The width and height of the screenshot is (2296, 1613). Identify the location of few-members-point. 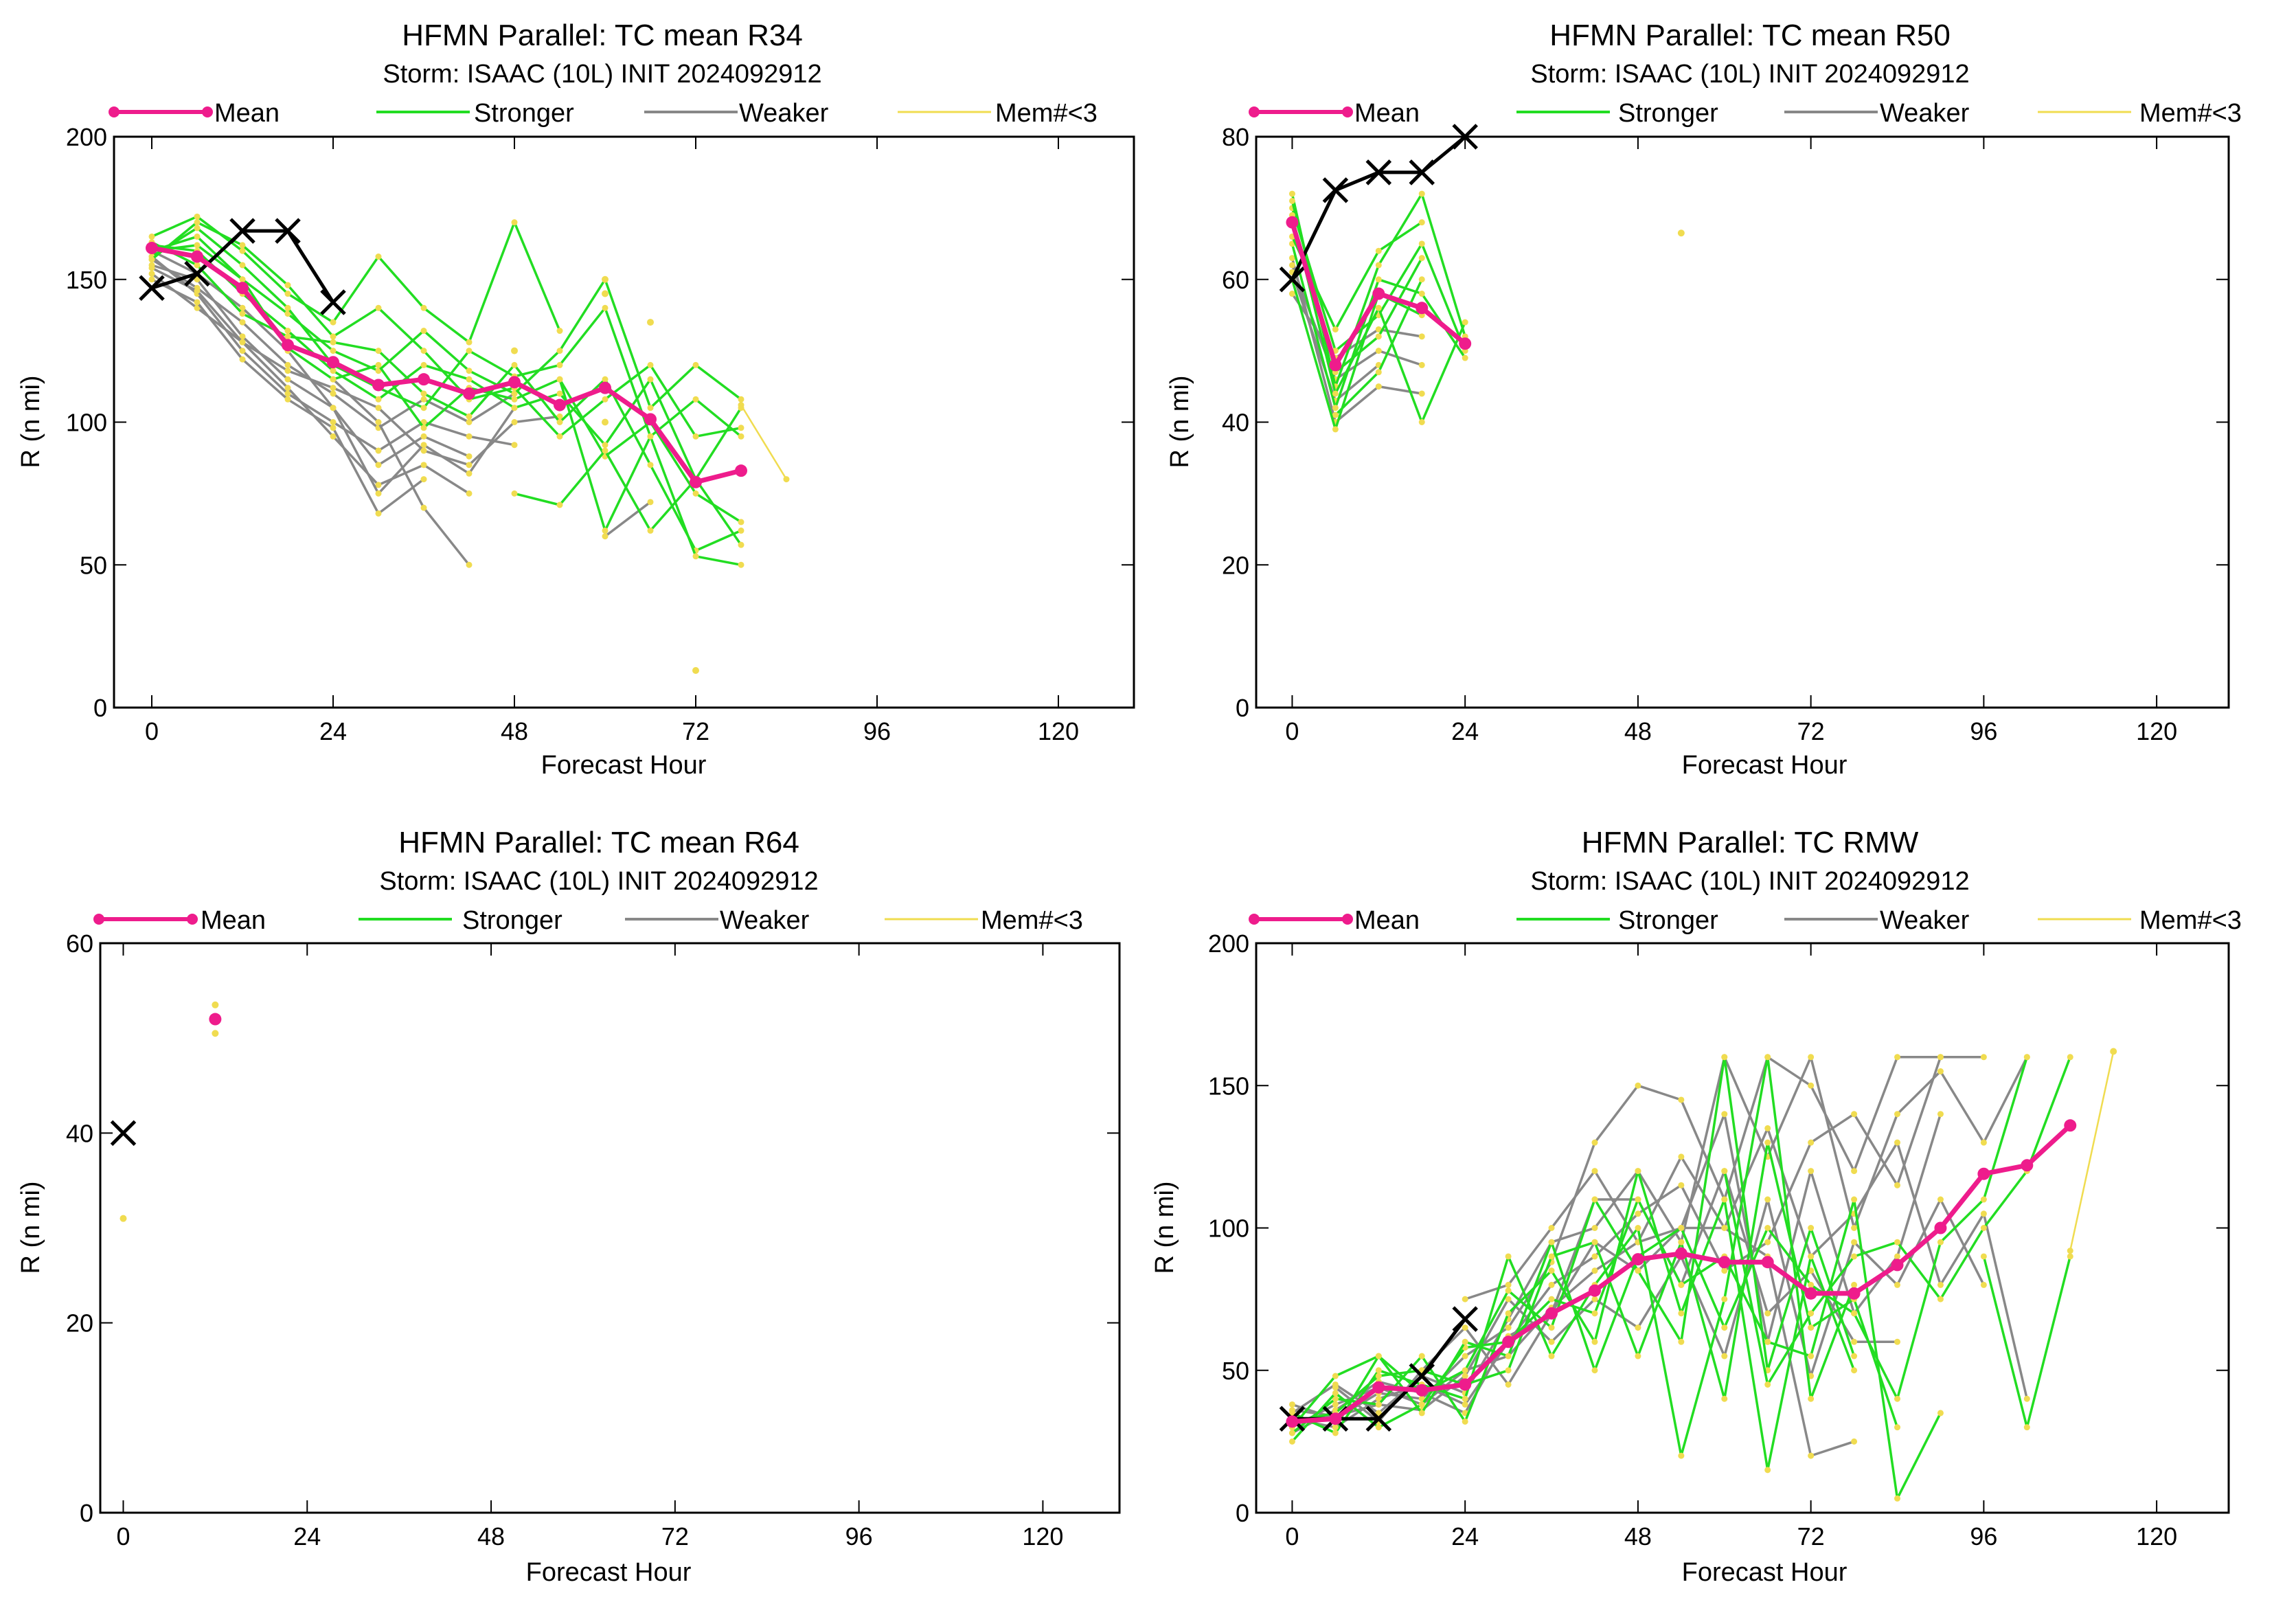
(1681, 233).